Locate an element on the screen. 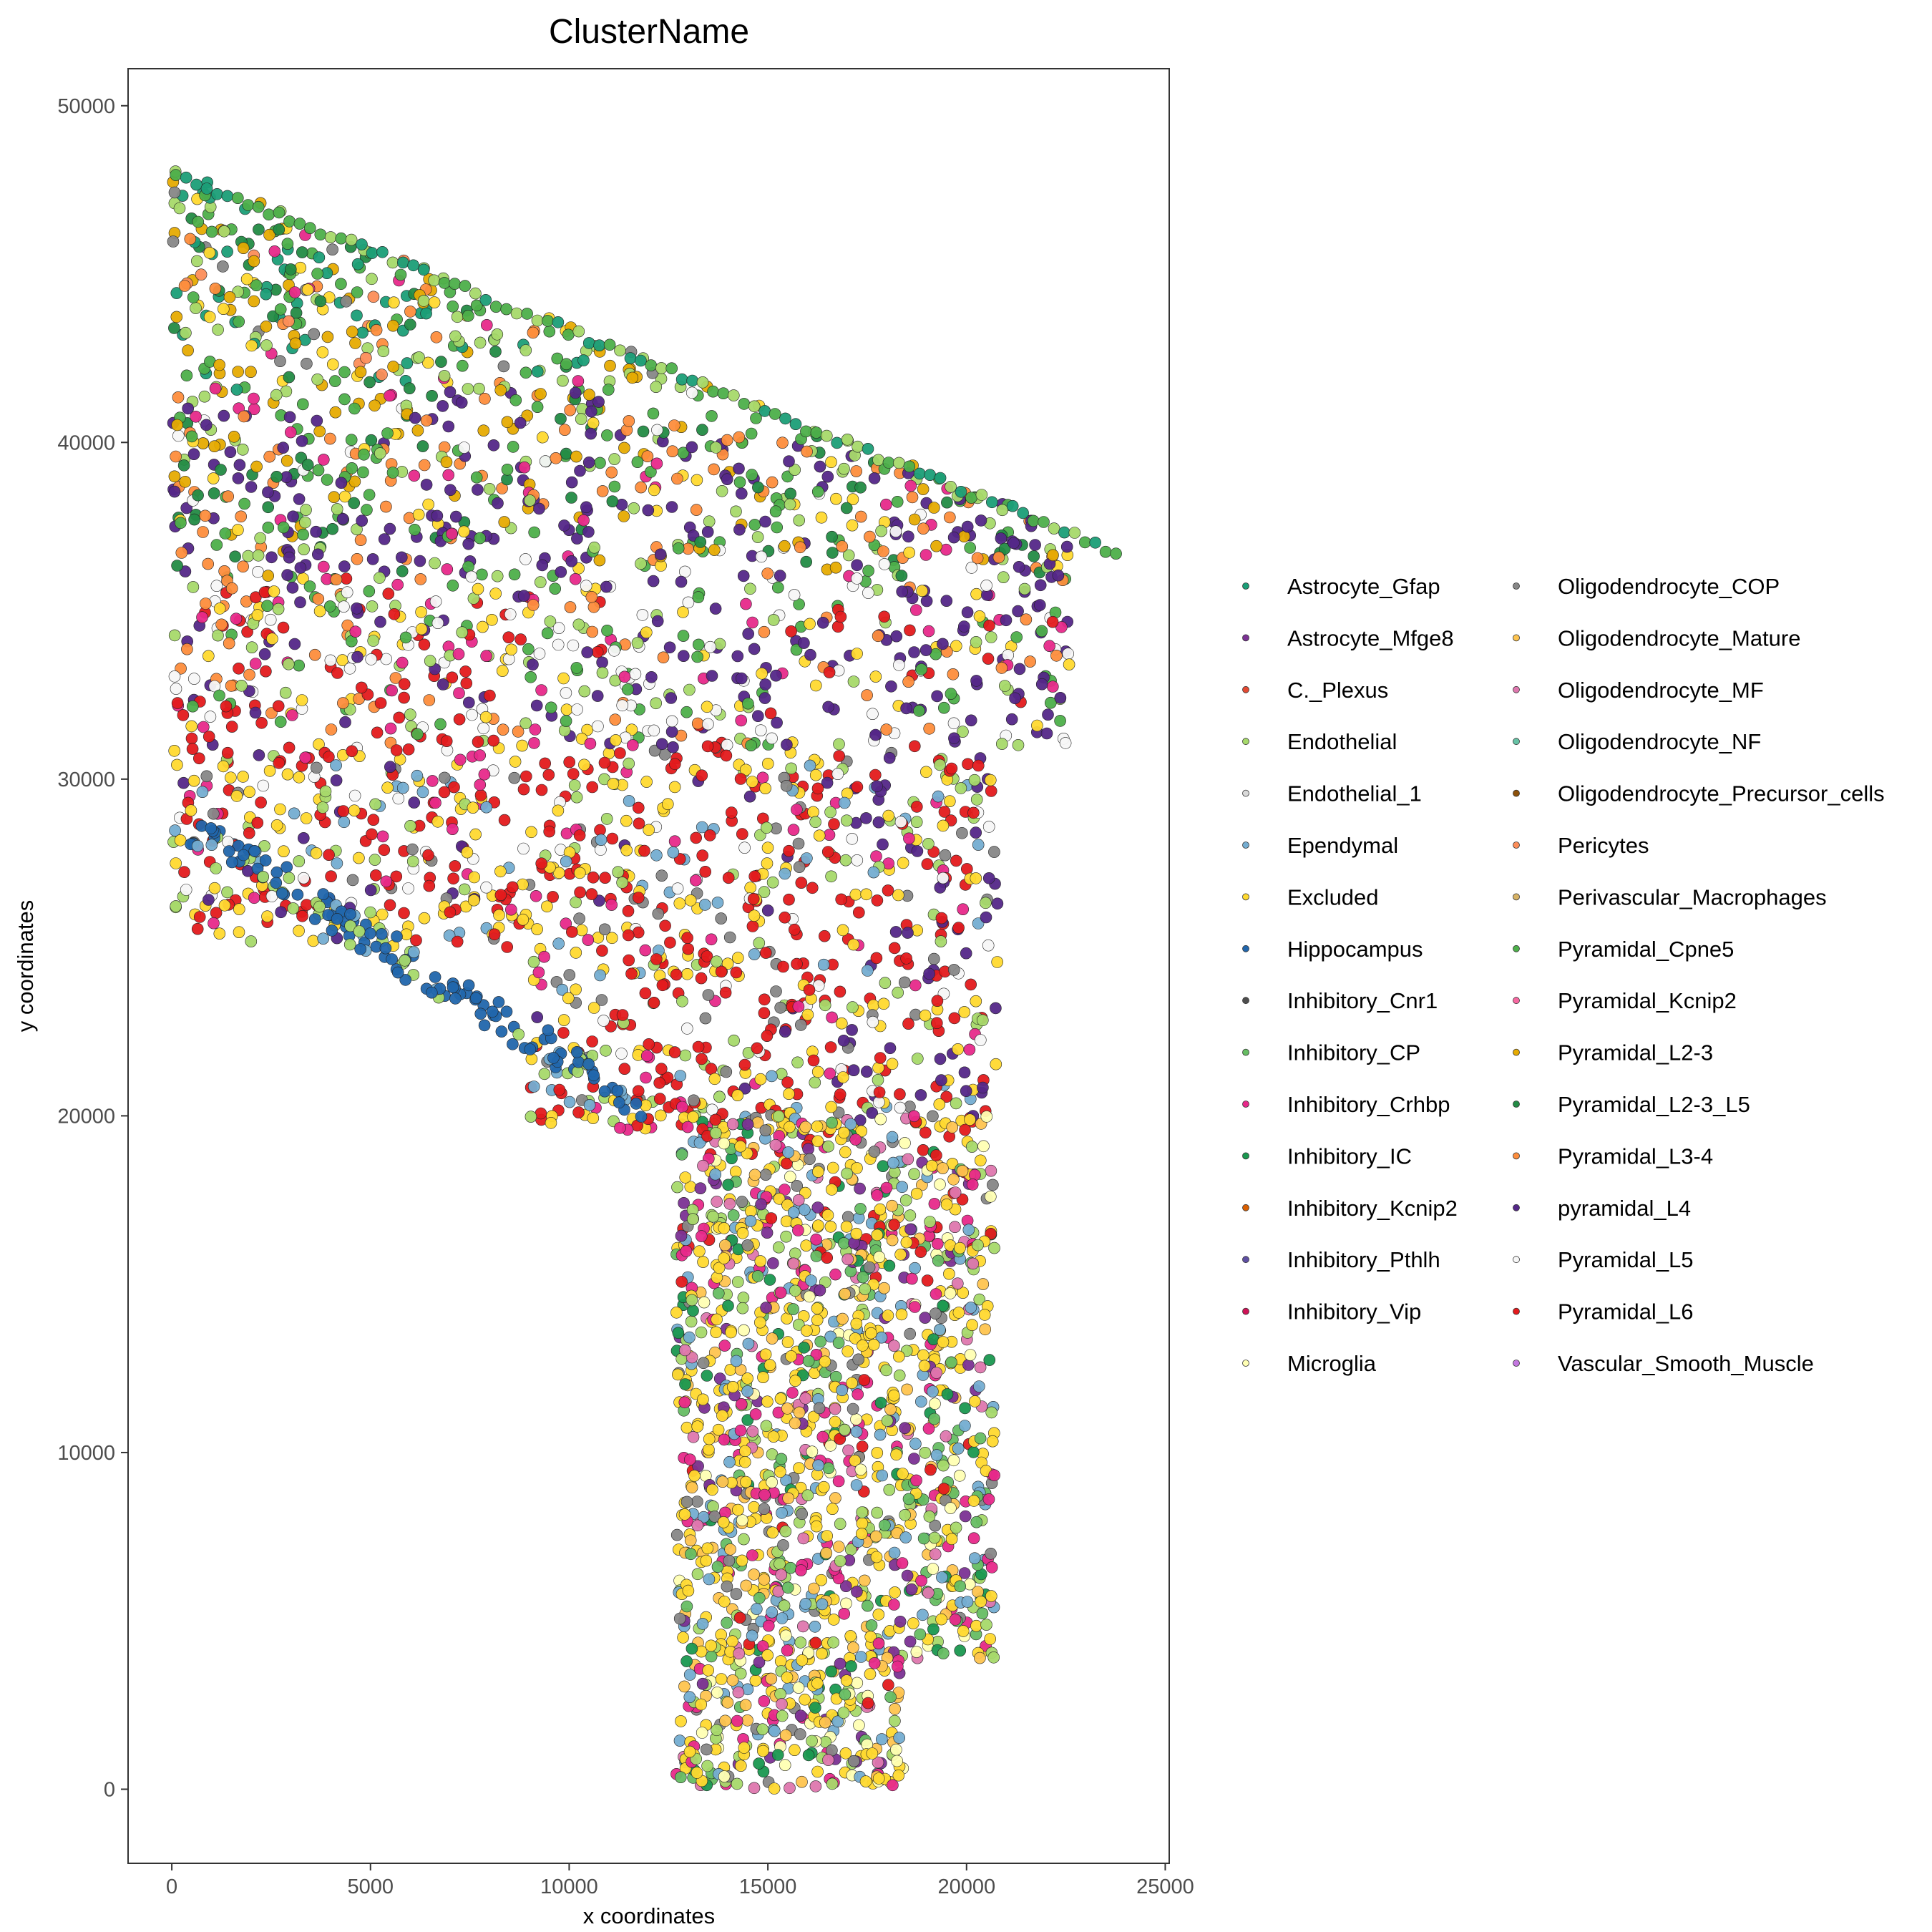 The height and width of the screenshot is (1932, 1932). legend-label: Inhibitory_Vip is located at coordinates (1354, 1311).